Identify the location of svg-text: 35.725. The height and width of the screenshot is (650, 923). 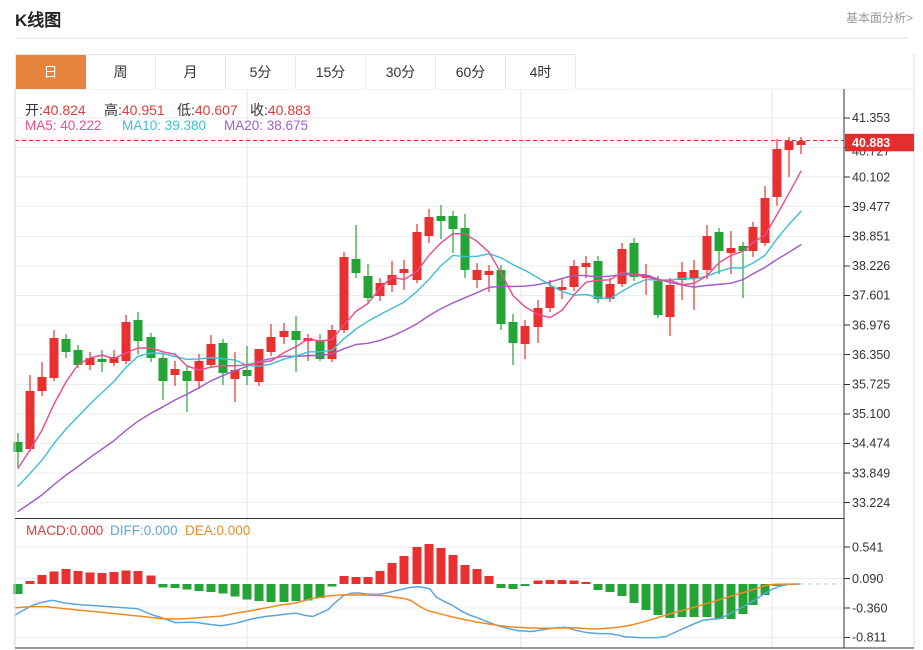
(871, 385).